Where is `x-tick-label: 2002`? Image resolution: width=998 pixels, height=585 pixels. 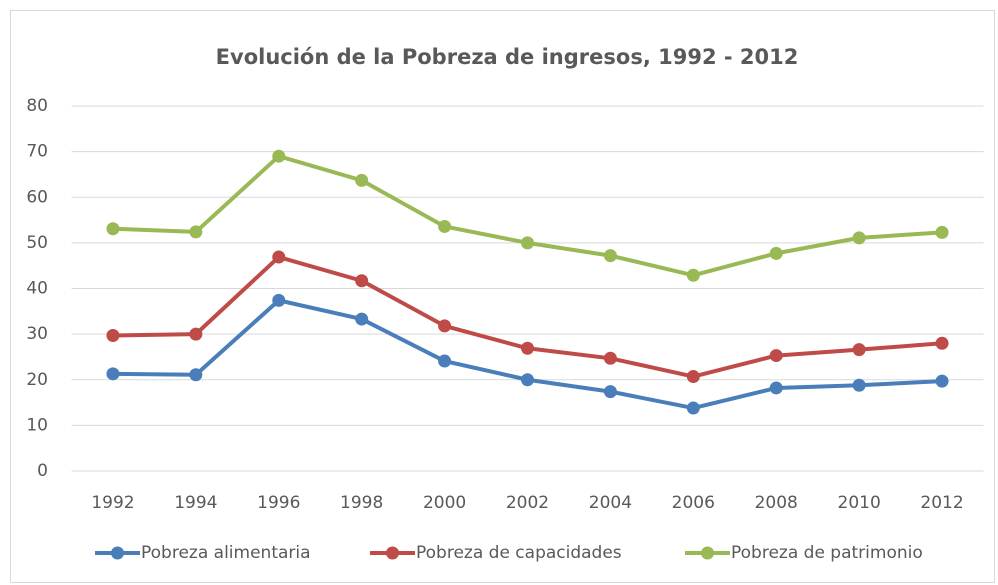 x-tick-label: 2002 is located at coordinates (527, 503).